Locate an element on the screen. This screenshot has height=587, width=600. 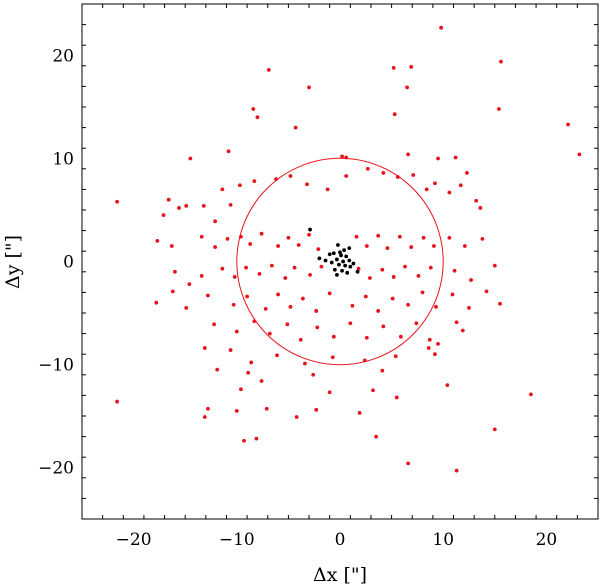
x-tick-label: 0 is located at coordinates (340, 540).